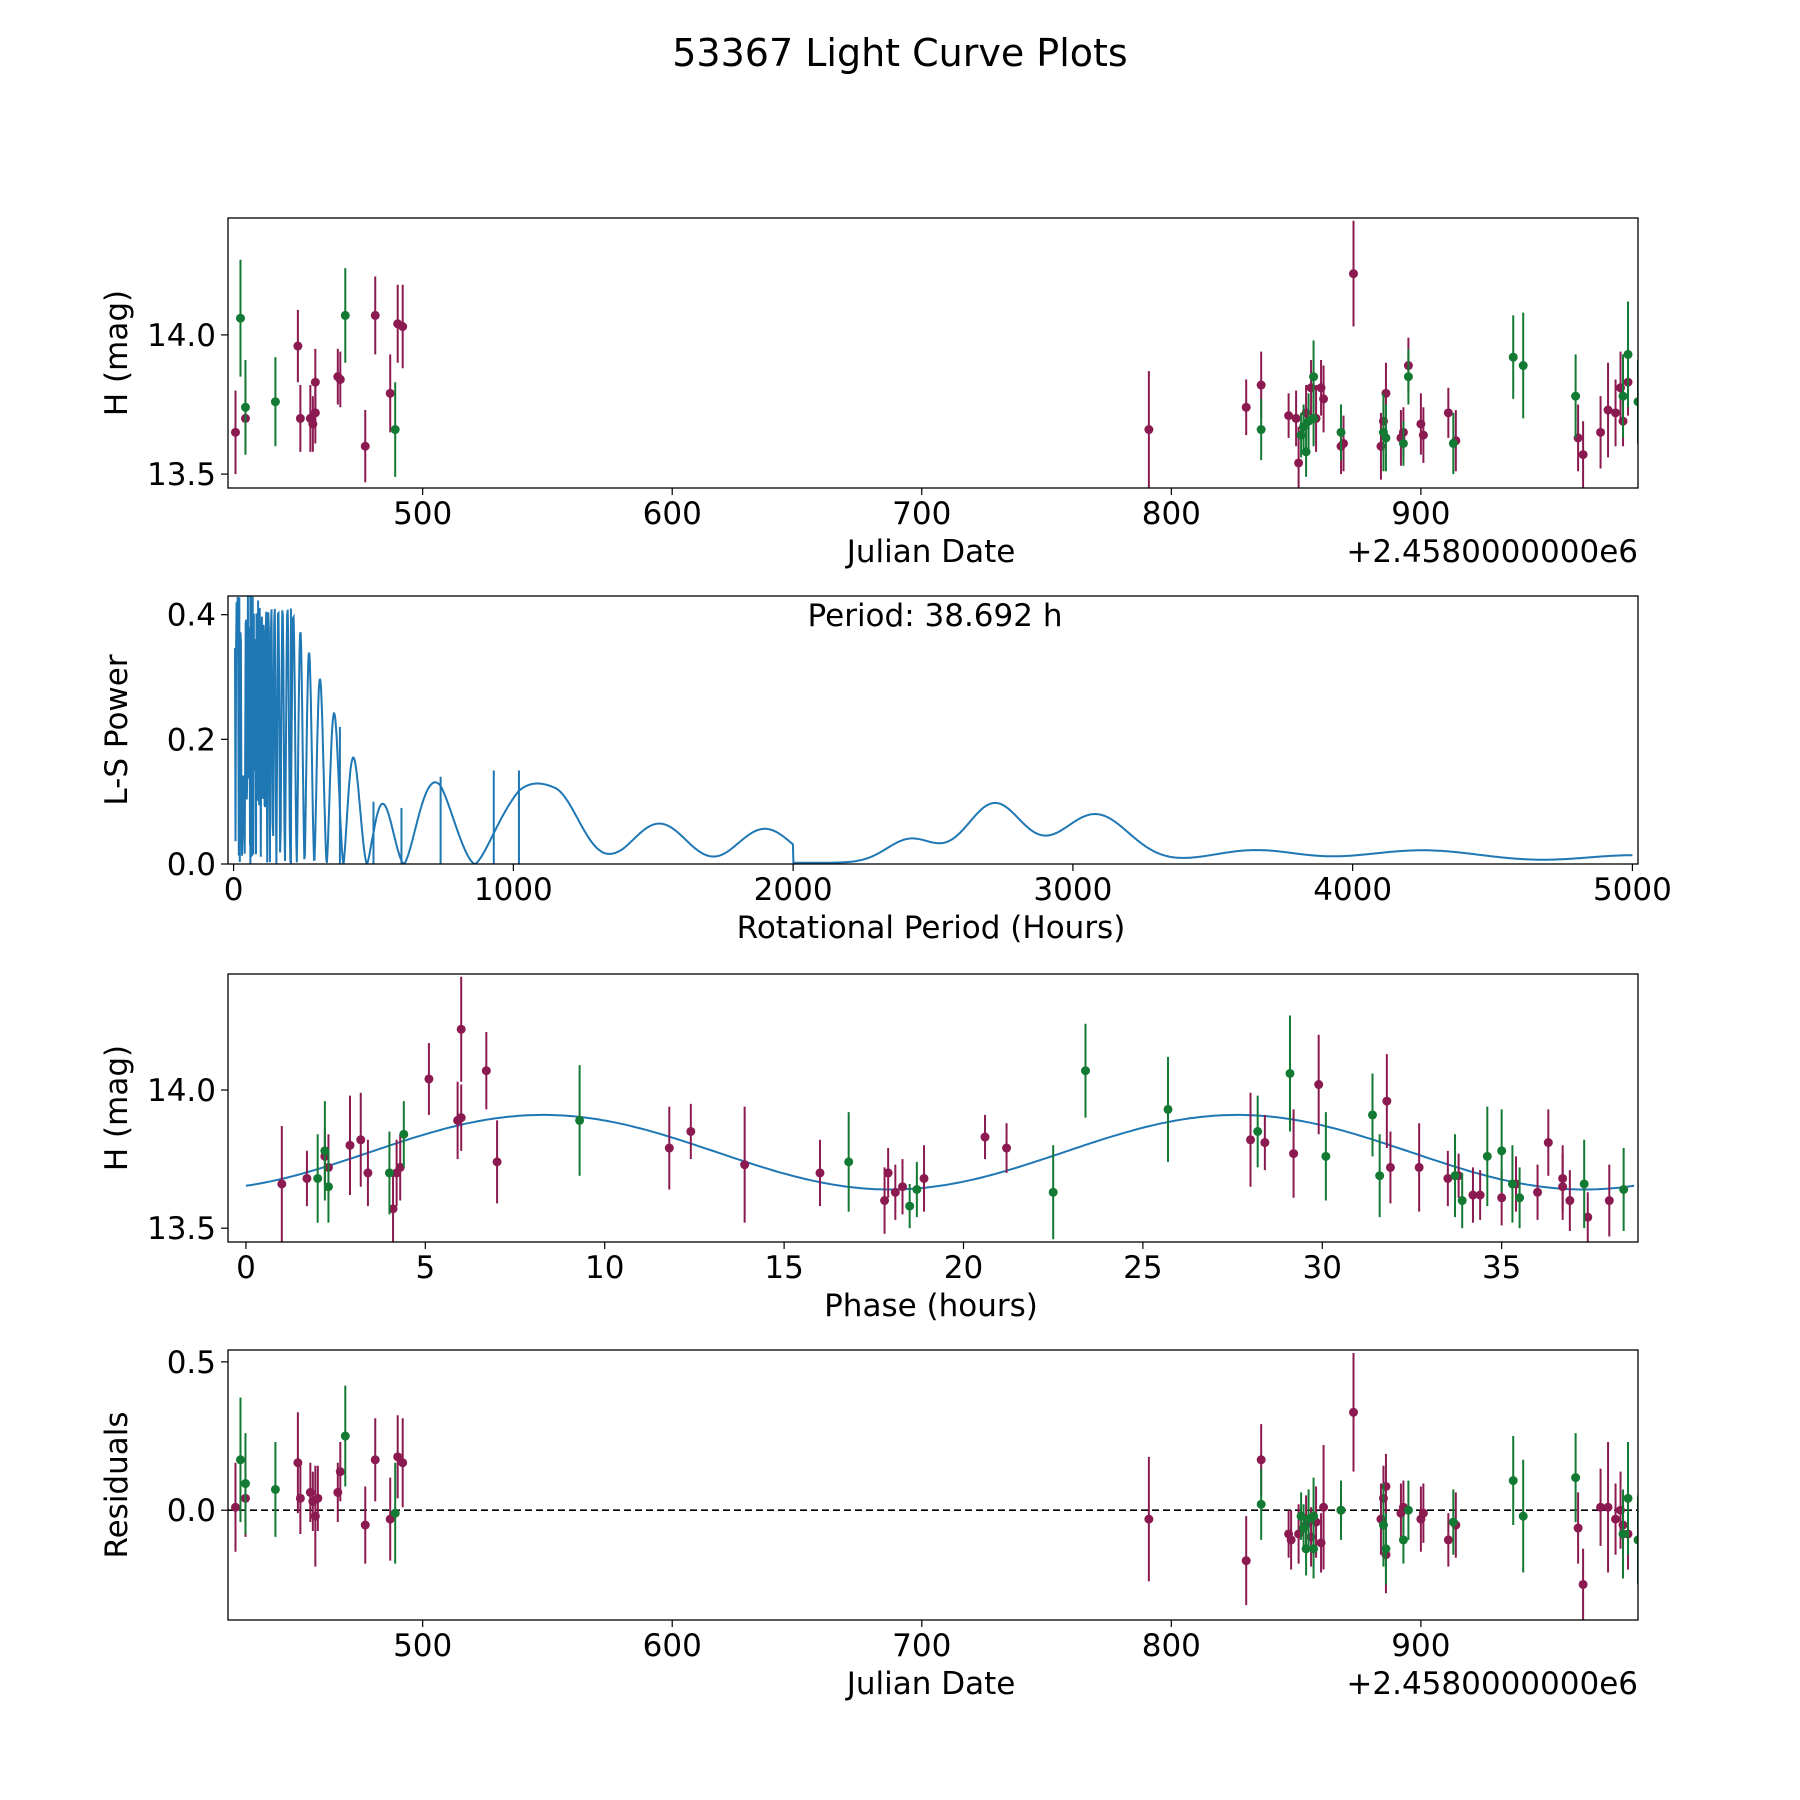 The image size is (1800, 1800). I want to click on x-offset-label: +2.4580000000e6, so click(1492, 552).